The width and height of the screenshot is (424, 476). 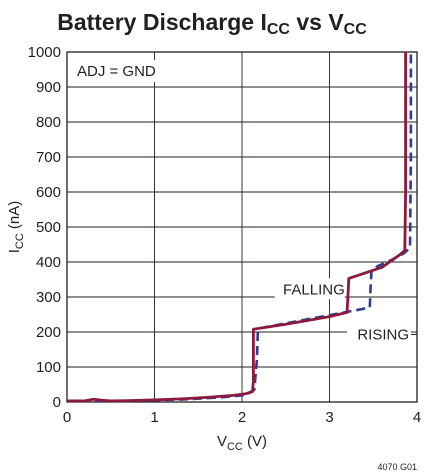 What do you see at coordinates (242, 443) in the screenshot?
I see `x-axis-label: VCC (V)` at bounding box center [242, 443].